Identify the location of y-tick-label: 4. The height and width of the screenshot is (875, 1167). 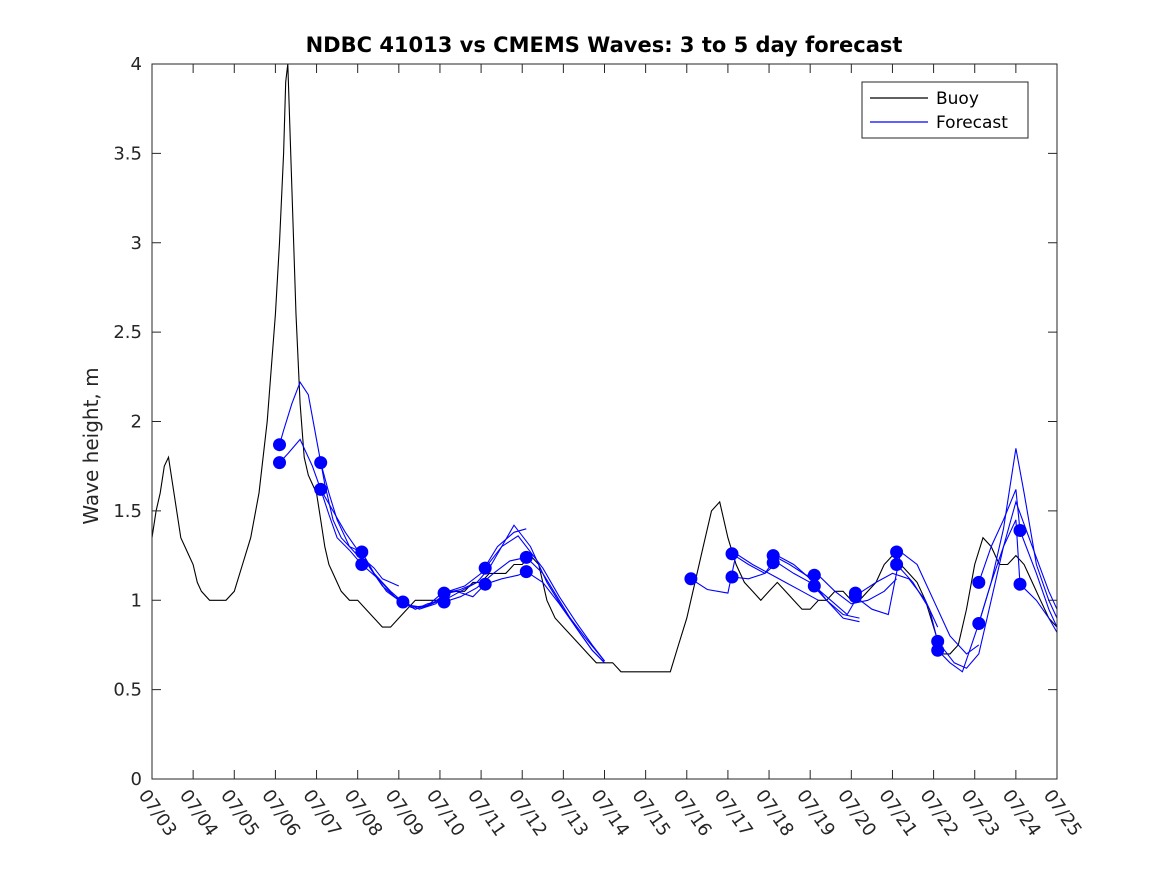
(136, 64).